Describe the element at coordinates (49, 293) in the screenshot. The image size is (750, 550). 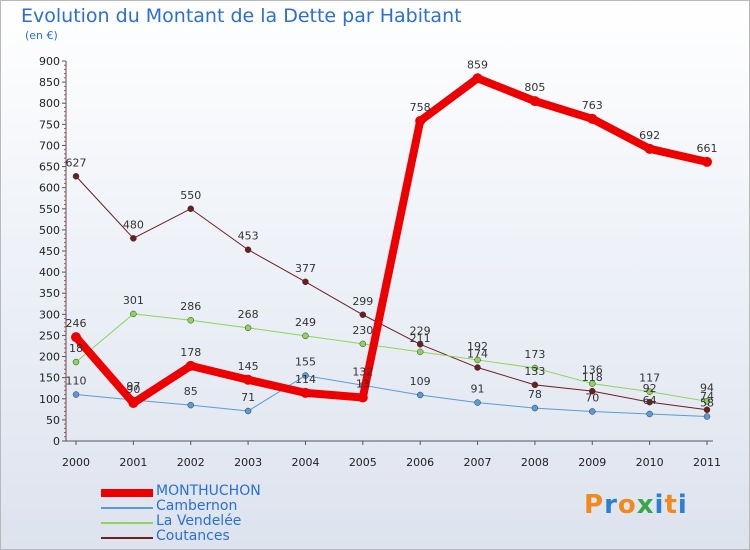
I see `y-tick-label: 350` at that location.